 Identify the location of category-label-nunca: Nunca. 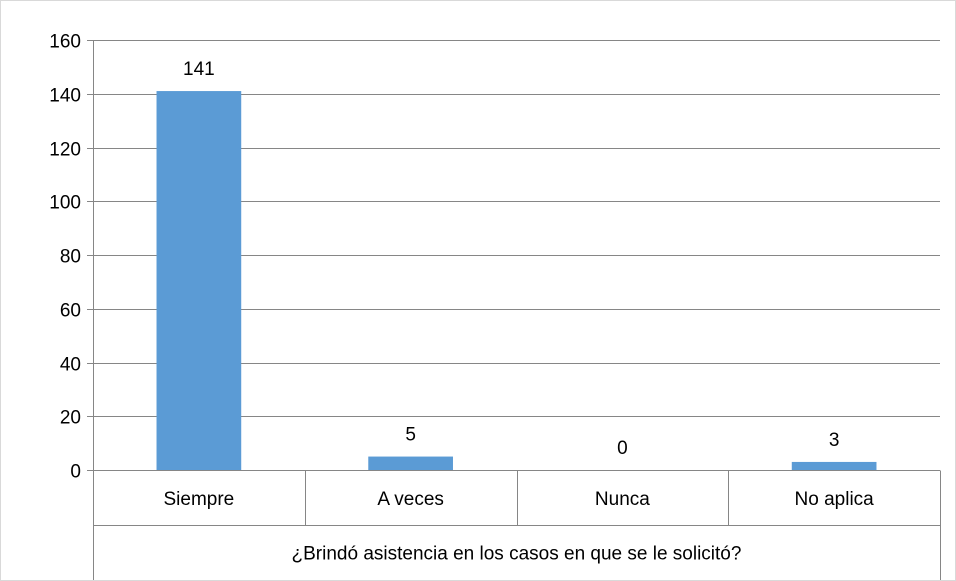
(622, 499).